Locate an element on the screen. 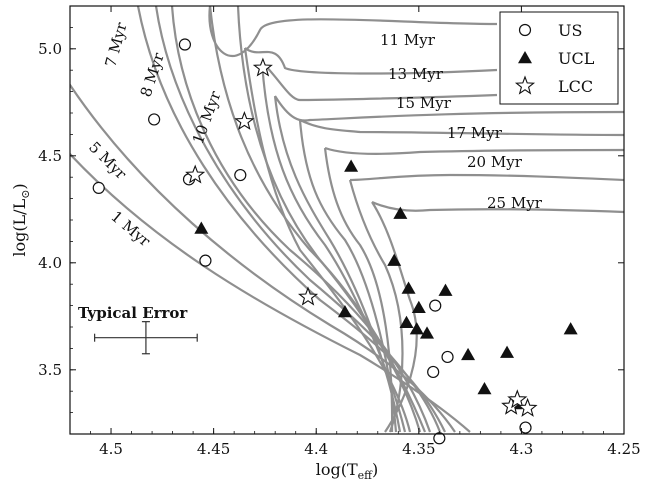 The image size is (651, 485). isochrone-label: 15 Myr is located at coordinates (424, 103).